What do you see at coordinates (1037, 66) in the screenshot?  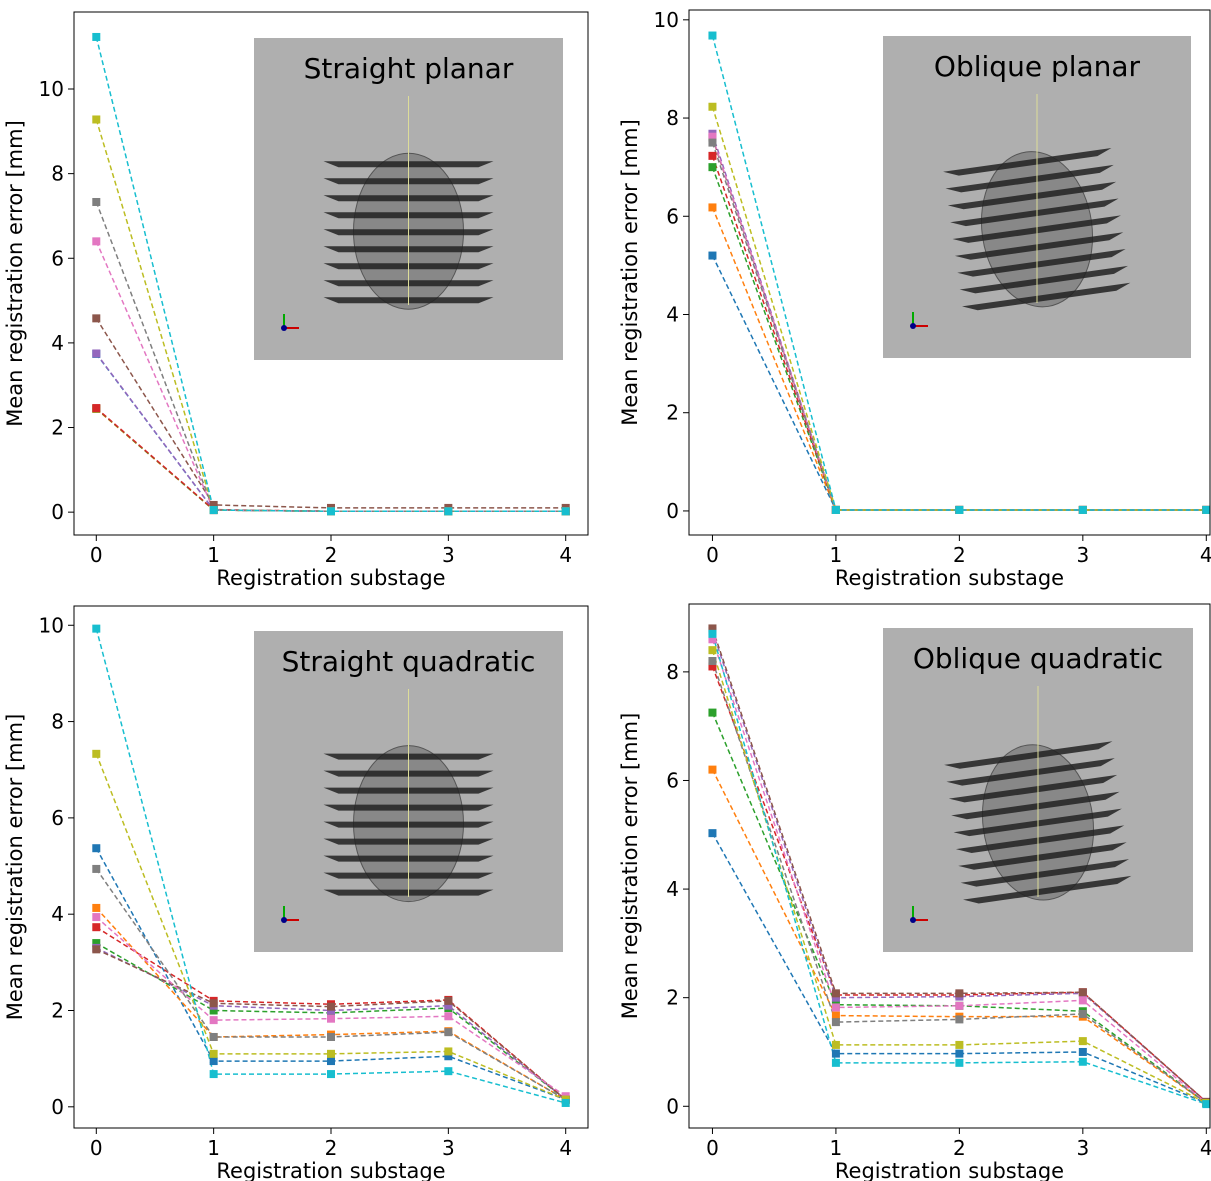 I see `inset-title: Oblique planar` at bounding box center [1037, 66].